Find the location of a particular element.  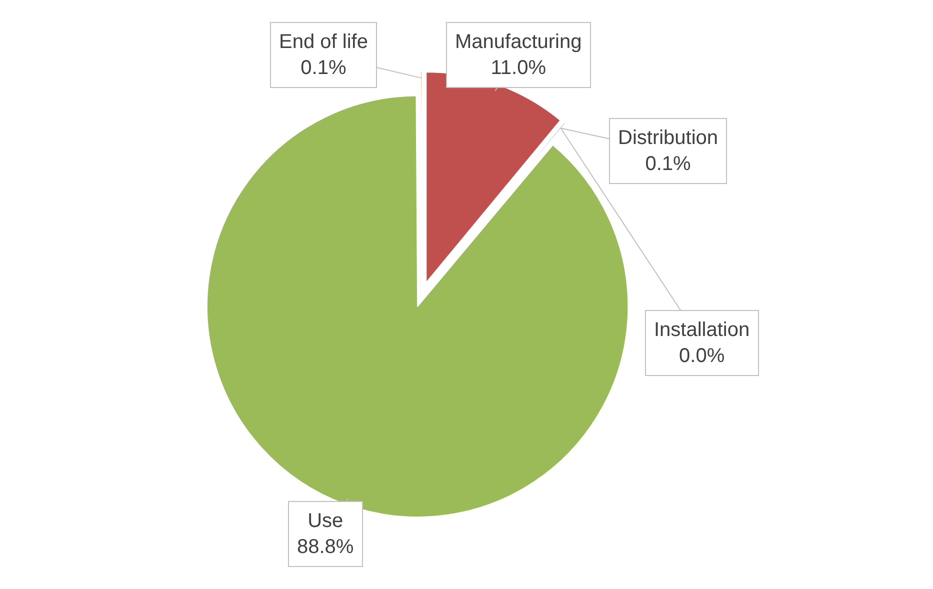

slice-label: Manufacturing is located at coordinates (518, 42).